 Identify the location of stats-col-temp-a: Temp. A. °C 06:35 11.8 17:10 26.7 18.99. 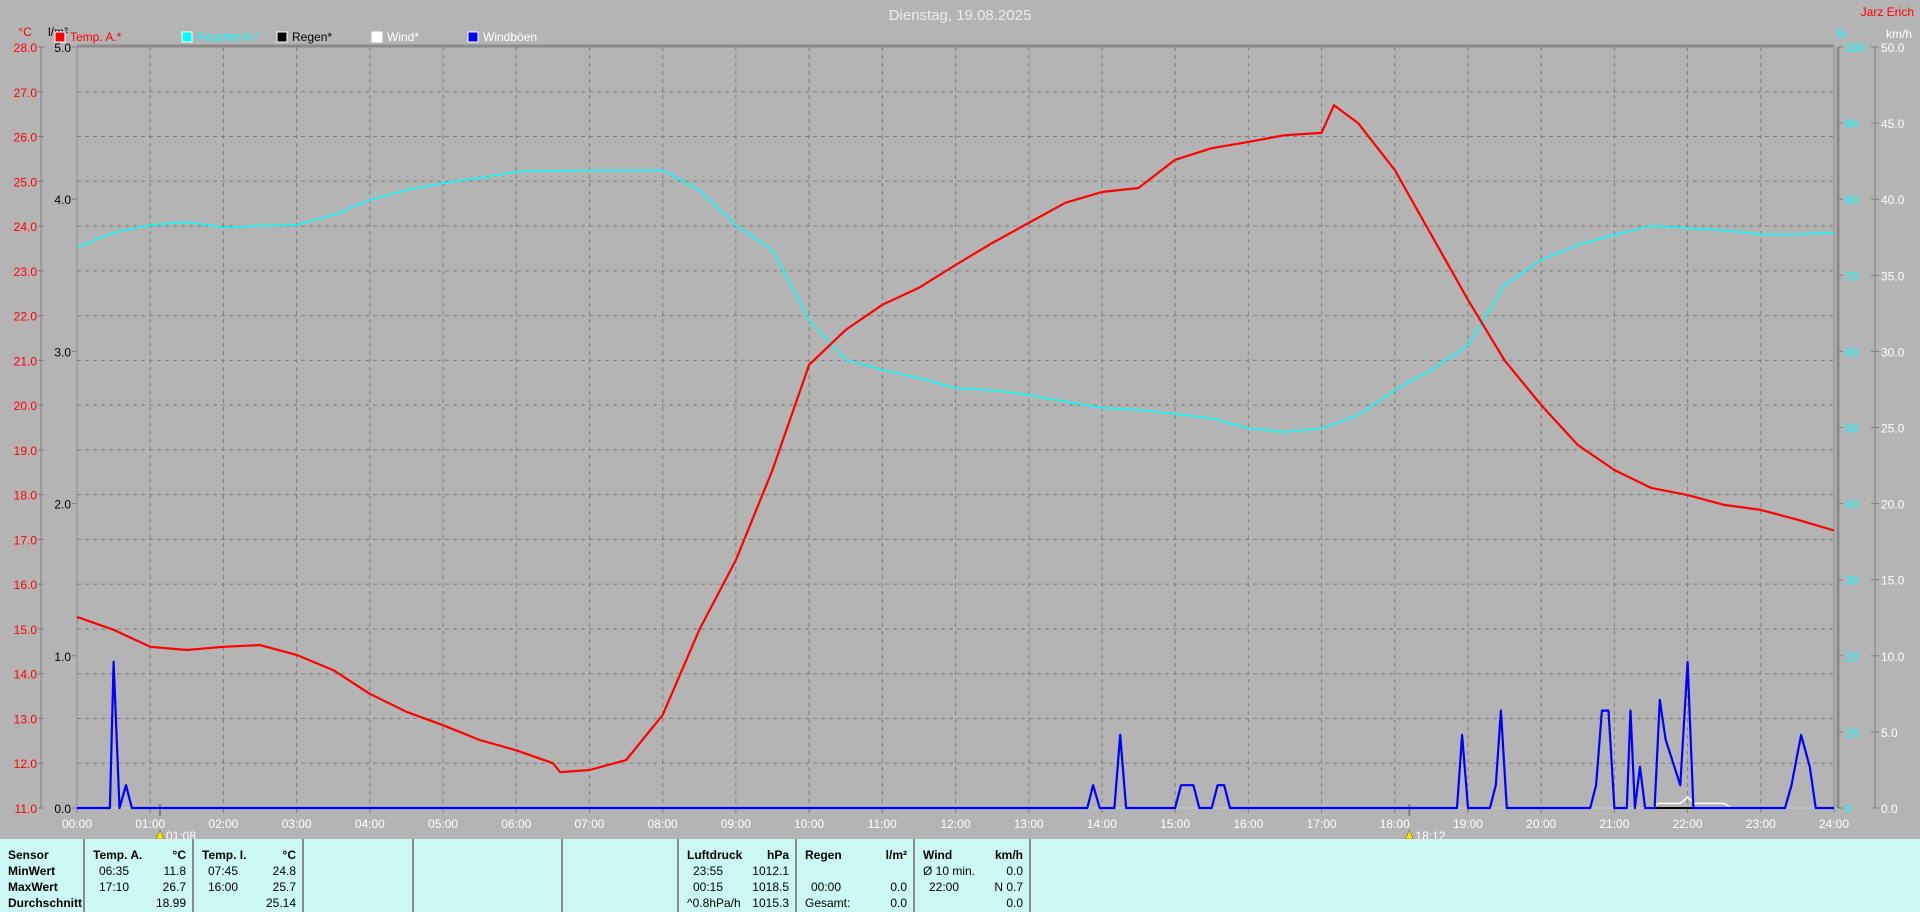
(137, 875).